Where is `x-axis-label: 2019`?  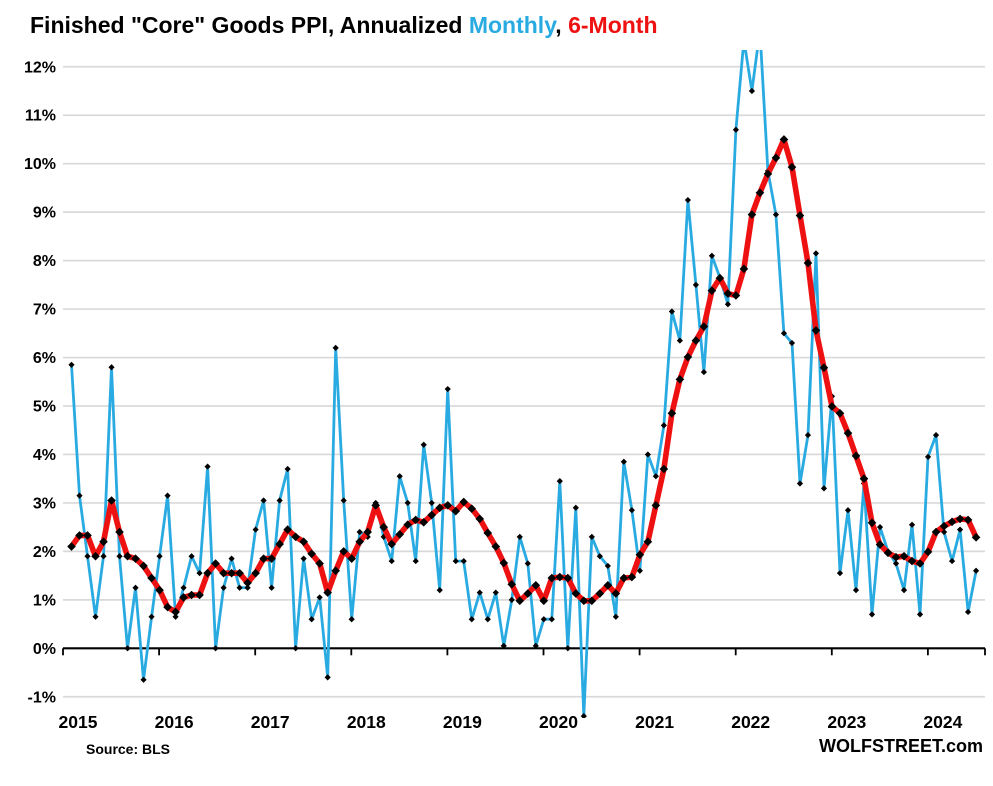 x-axis-label: 2019 is located at coordinates (462, 722).